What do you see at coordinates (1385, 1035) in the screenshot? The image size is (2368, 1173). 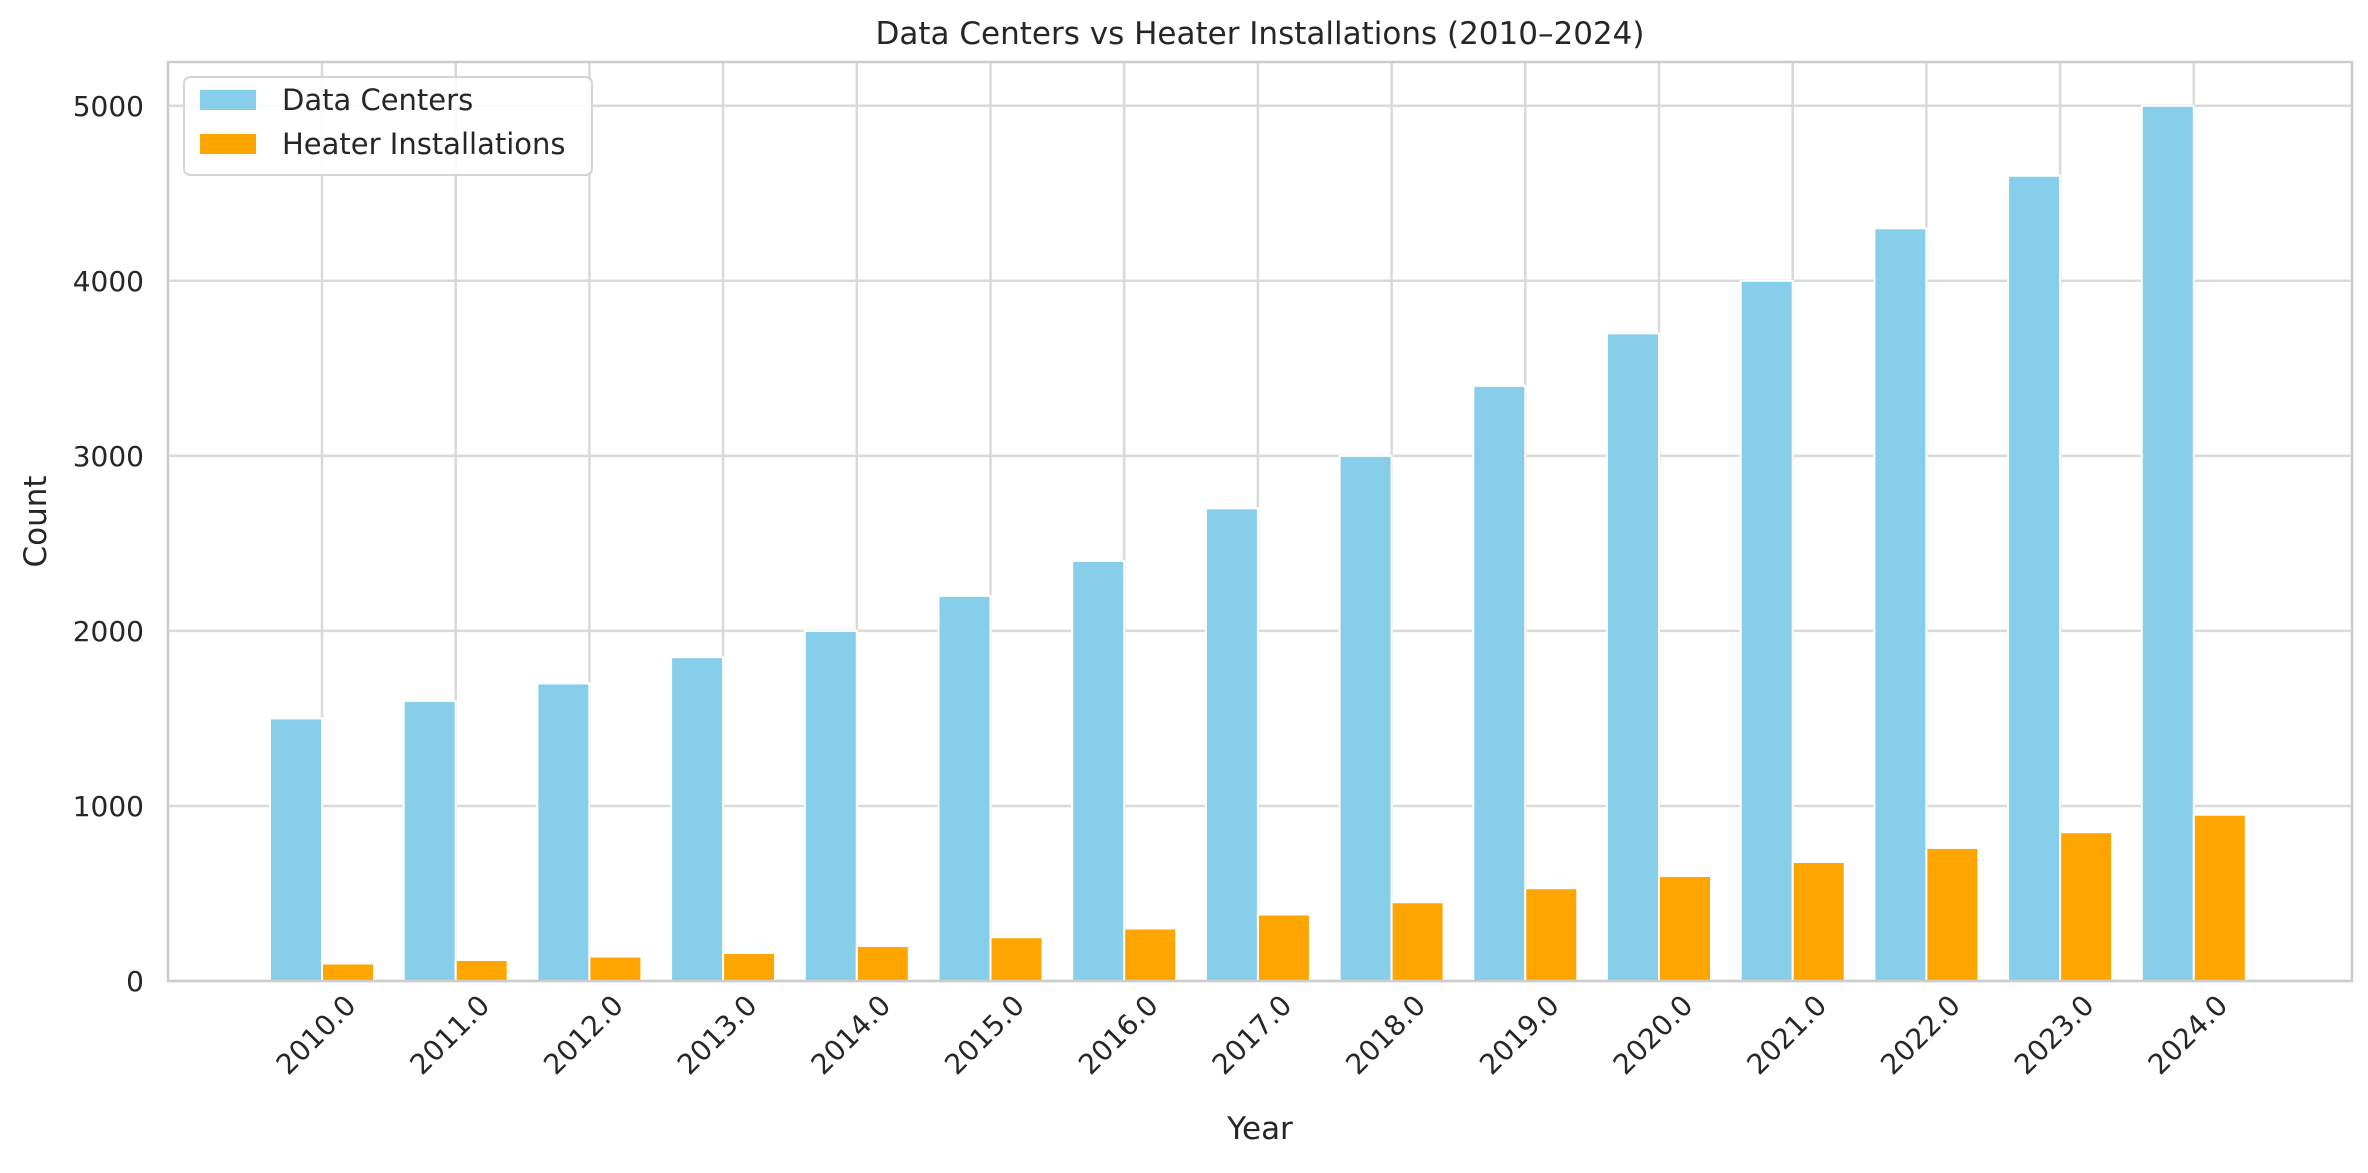 I see `x-tick-label: 2018.0` at bounding box center [1385, 1035].